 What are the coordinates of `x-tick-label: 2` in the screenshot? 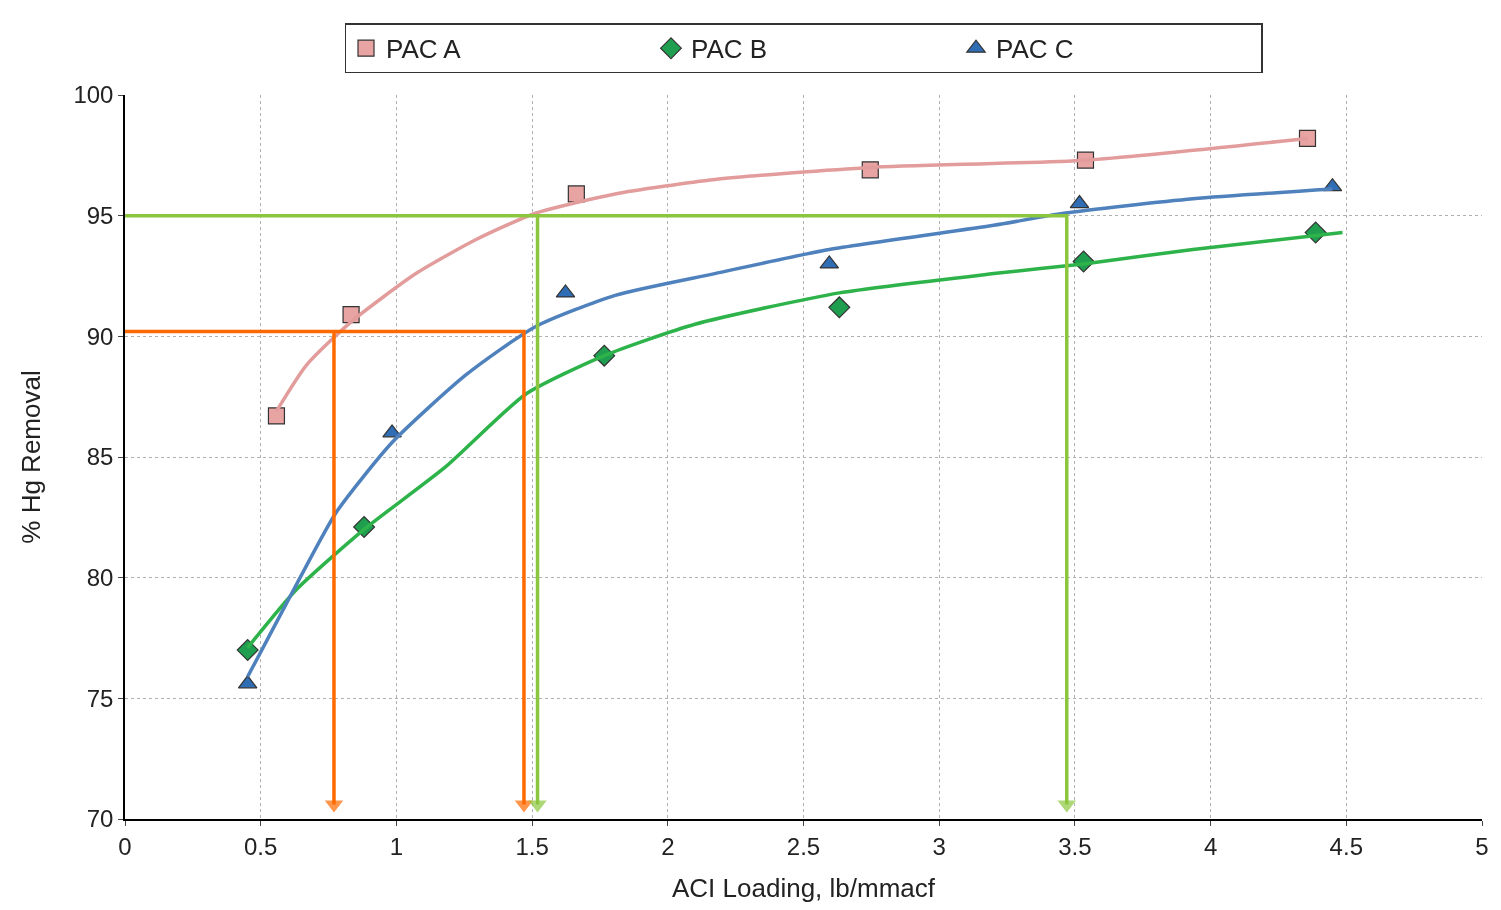 It's located at (668, 846).